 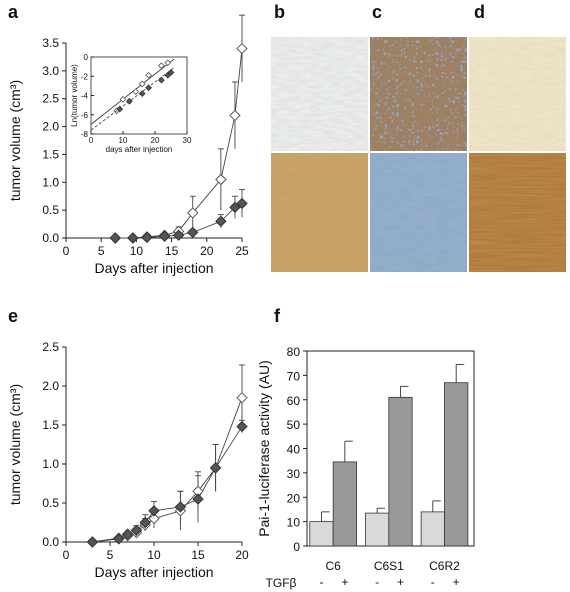 I want to click on y-tick-label: 30, so click(x=294, y=474).